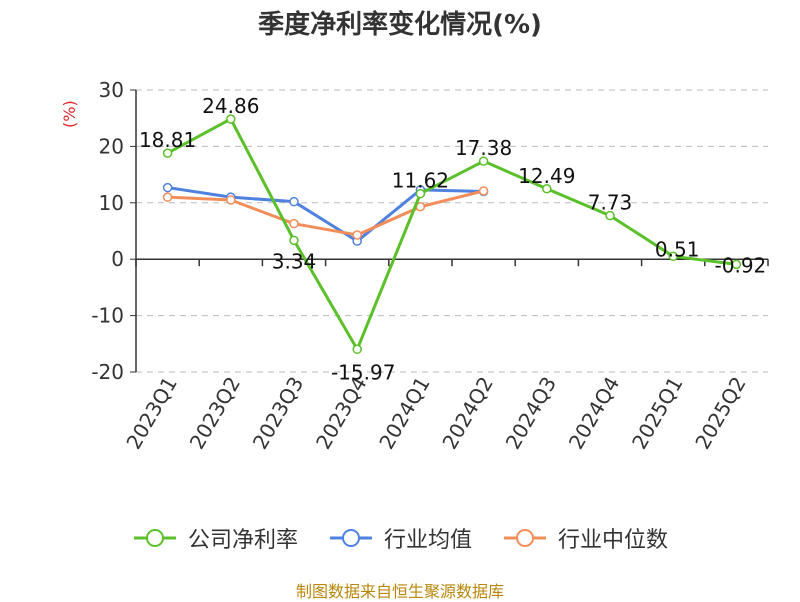 The image size is (800, 602). Describe the element at coordinates (613, 540) in the screenshot. I see `legend-label-industry-median: 行业中位数` at that location.